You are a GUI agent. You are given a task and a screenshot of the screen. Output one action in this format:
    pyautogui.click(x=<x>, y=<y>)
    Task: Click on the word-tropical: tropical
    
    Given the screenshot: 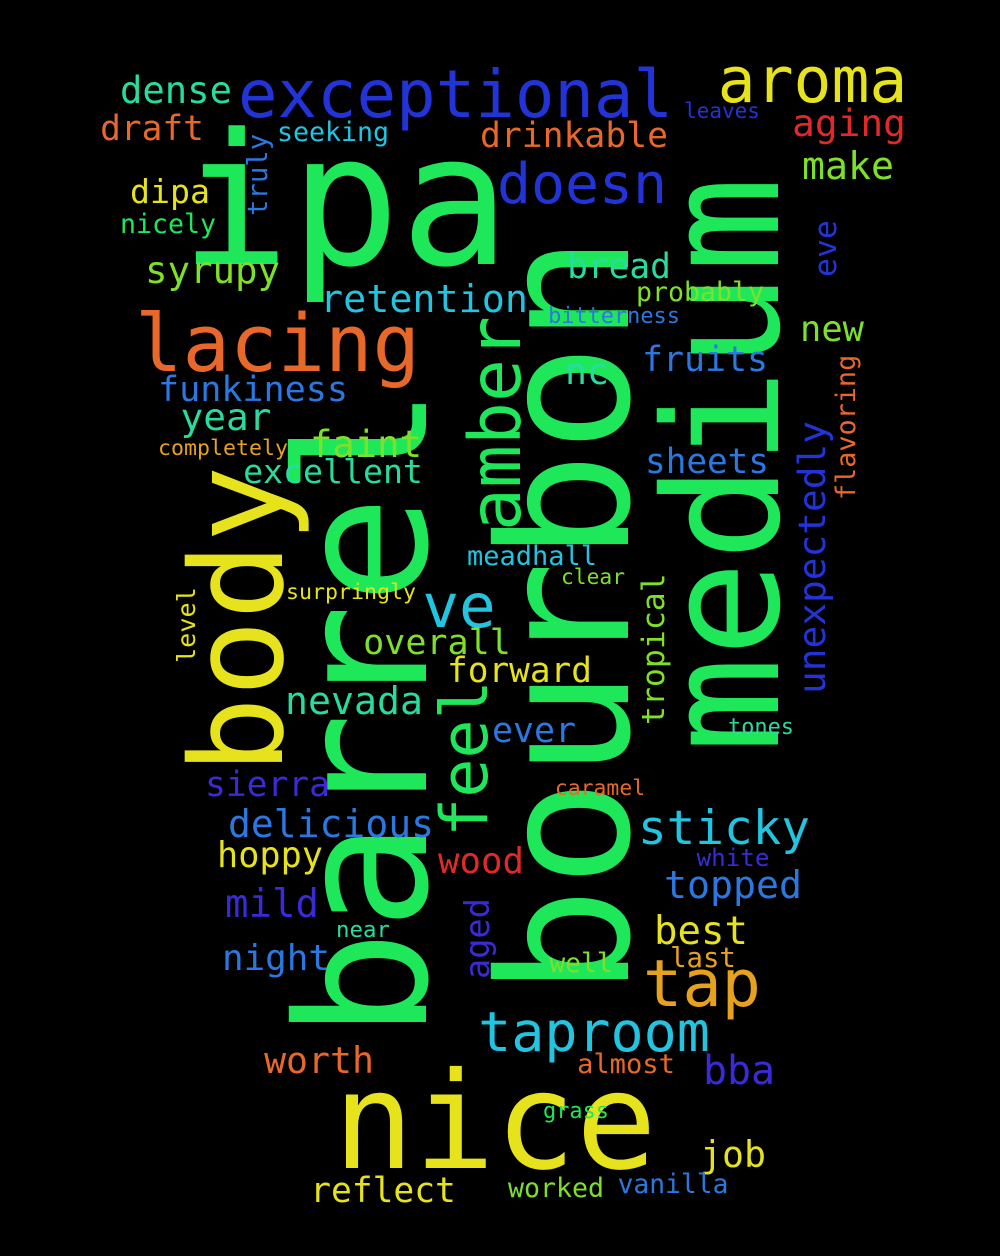 What is the action you would take?
    pyautogui.click(x=654, y=649)
    